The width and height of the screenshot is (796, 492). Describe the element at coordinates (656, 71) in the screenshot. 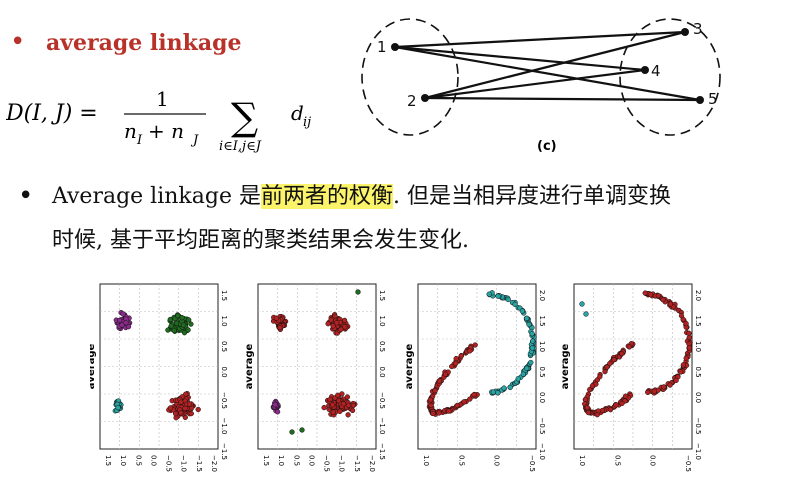

I see `node-label-4: 4` at that location.